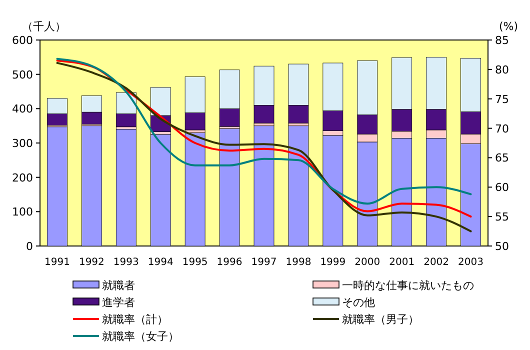 The width and height of the screenshot is (530, 350). I want to click on x-tick-label: 2001, so click(402, 262).